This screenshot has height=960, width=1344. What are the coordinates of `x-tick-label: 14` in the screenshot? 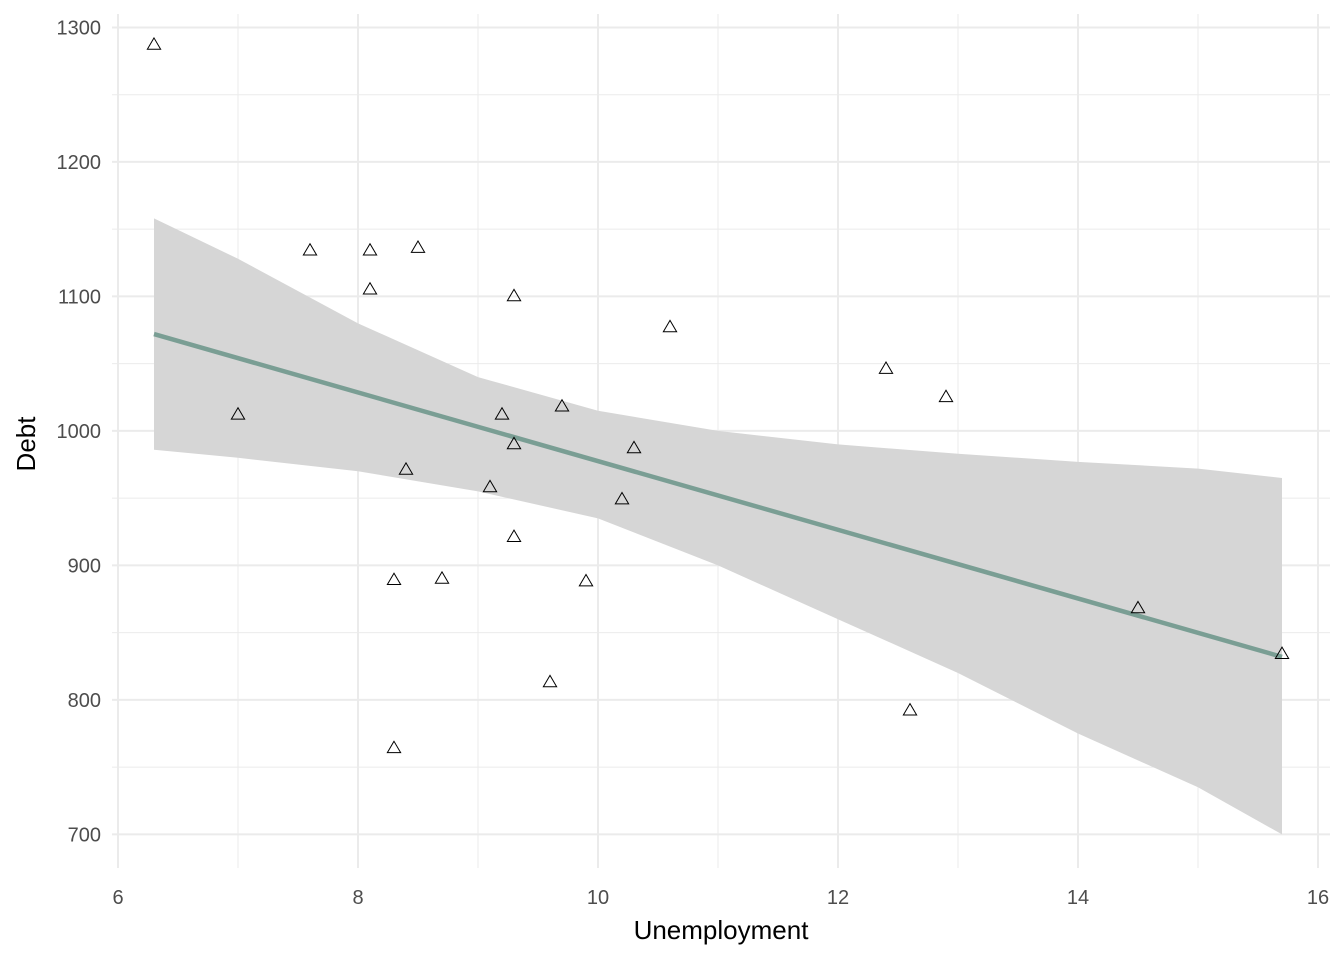 It's located at (1078, 898).